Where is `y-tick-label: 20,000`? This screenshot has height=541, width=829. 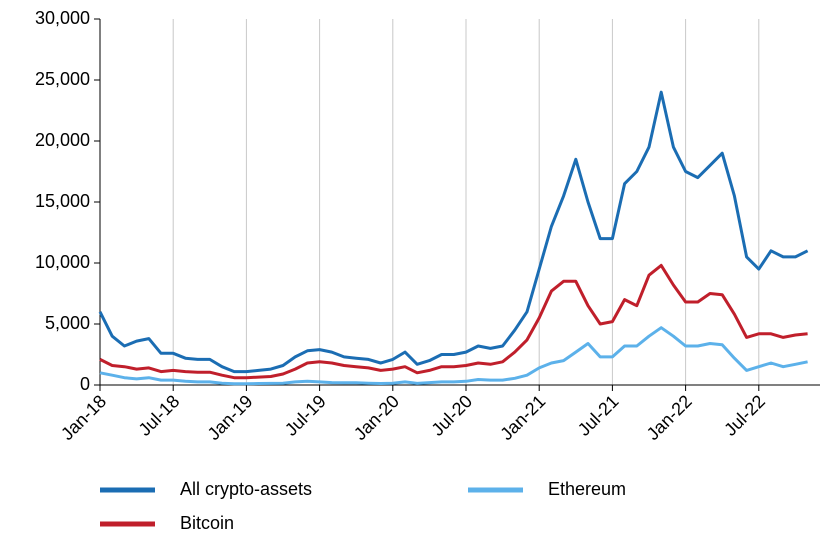 y-tick-label: 20,000 is located at coordinates (62, 140).